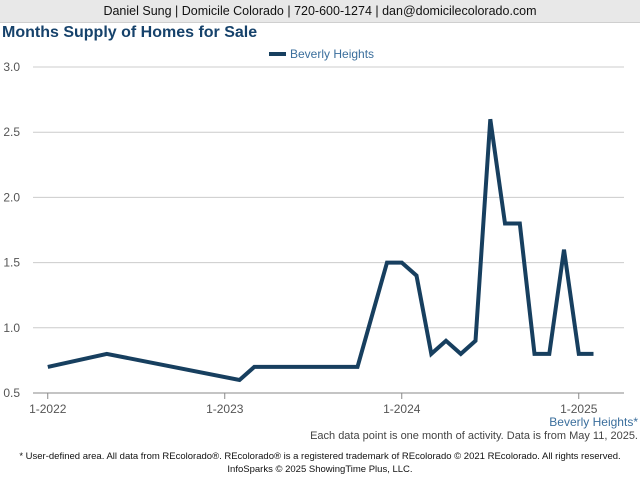 The image size is (640, 480). What do you see at coordinates (11, 67) in the screenshot?
I see `y-tick-label: 3.0` at bounding box center [11, 67].